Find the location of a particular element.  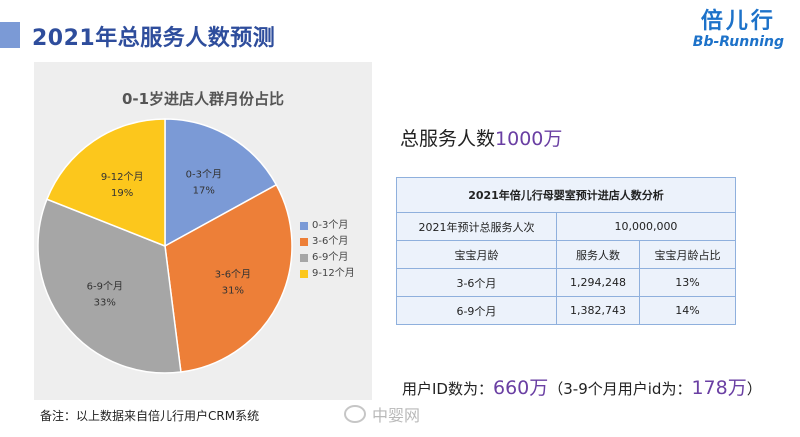

legend-item: 6-9个月 is located at coordinates (327, 258).